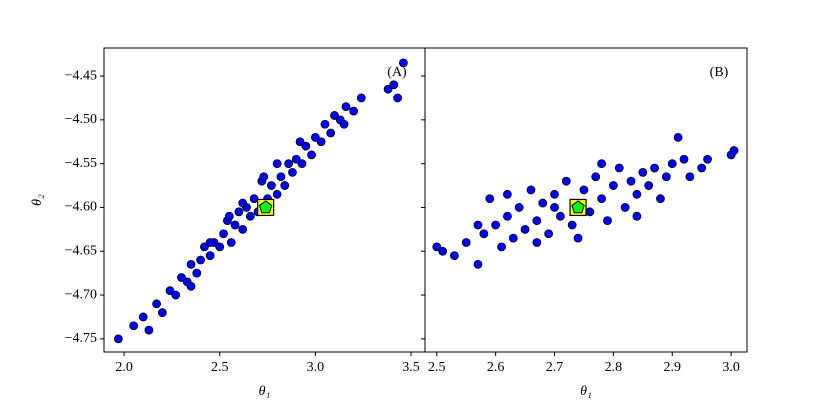  Describe the element at coordinates (555, 367) in the screenshot. I see `x-tick-label: 2.7` at that location.